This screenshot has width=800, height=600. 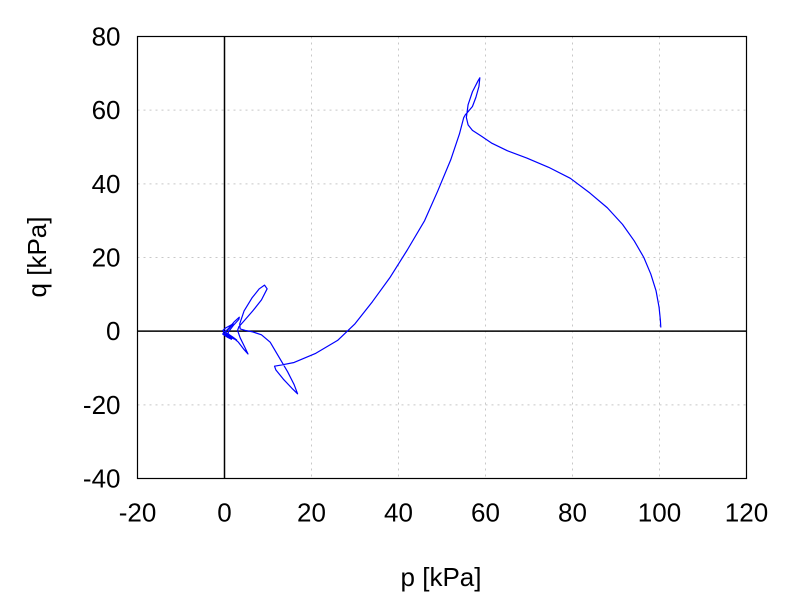 I want to click on x-tick-label: 60, so click(x=485, y=513).